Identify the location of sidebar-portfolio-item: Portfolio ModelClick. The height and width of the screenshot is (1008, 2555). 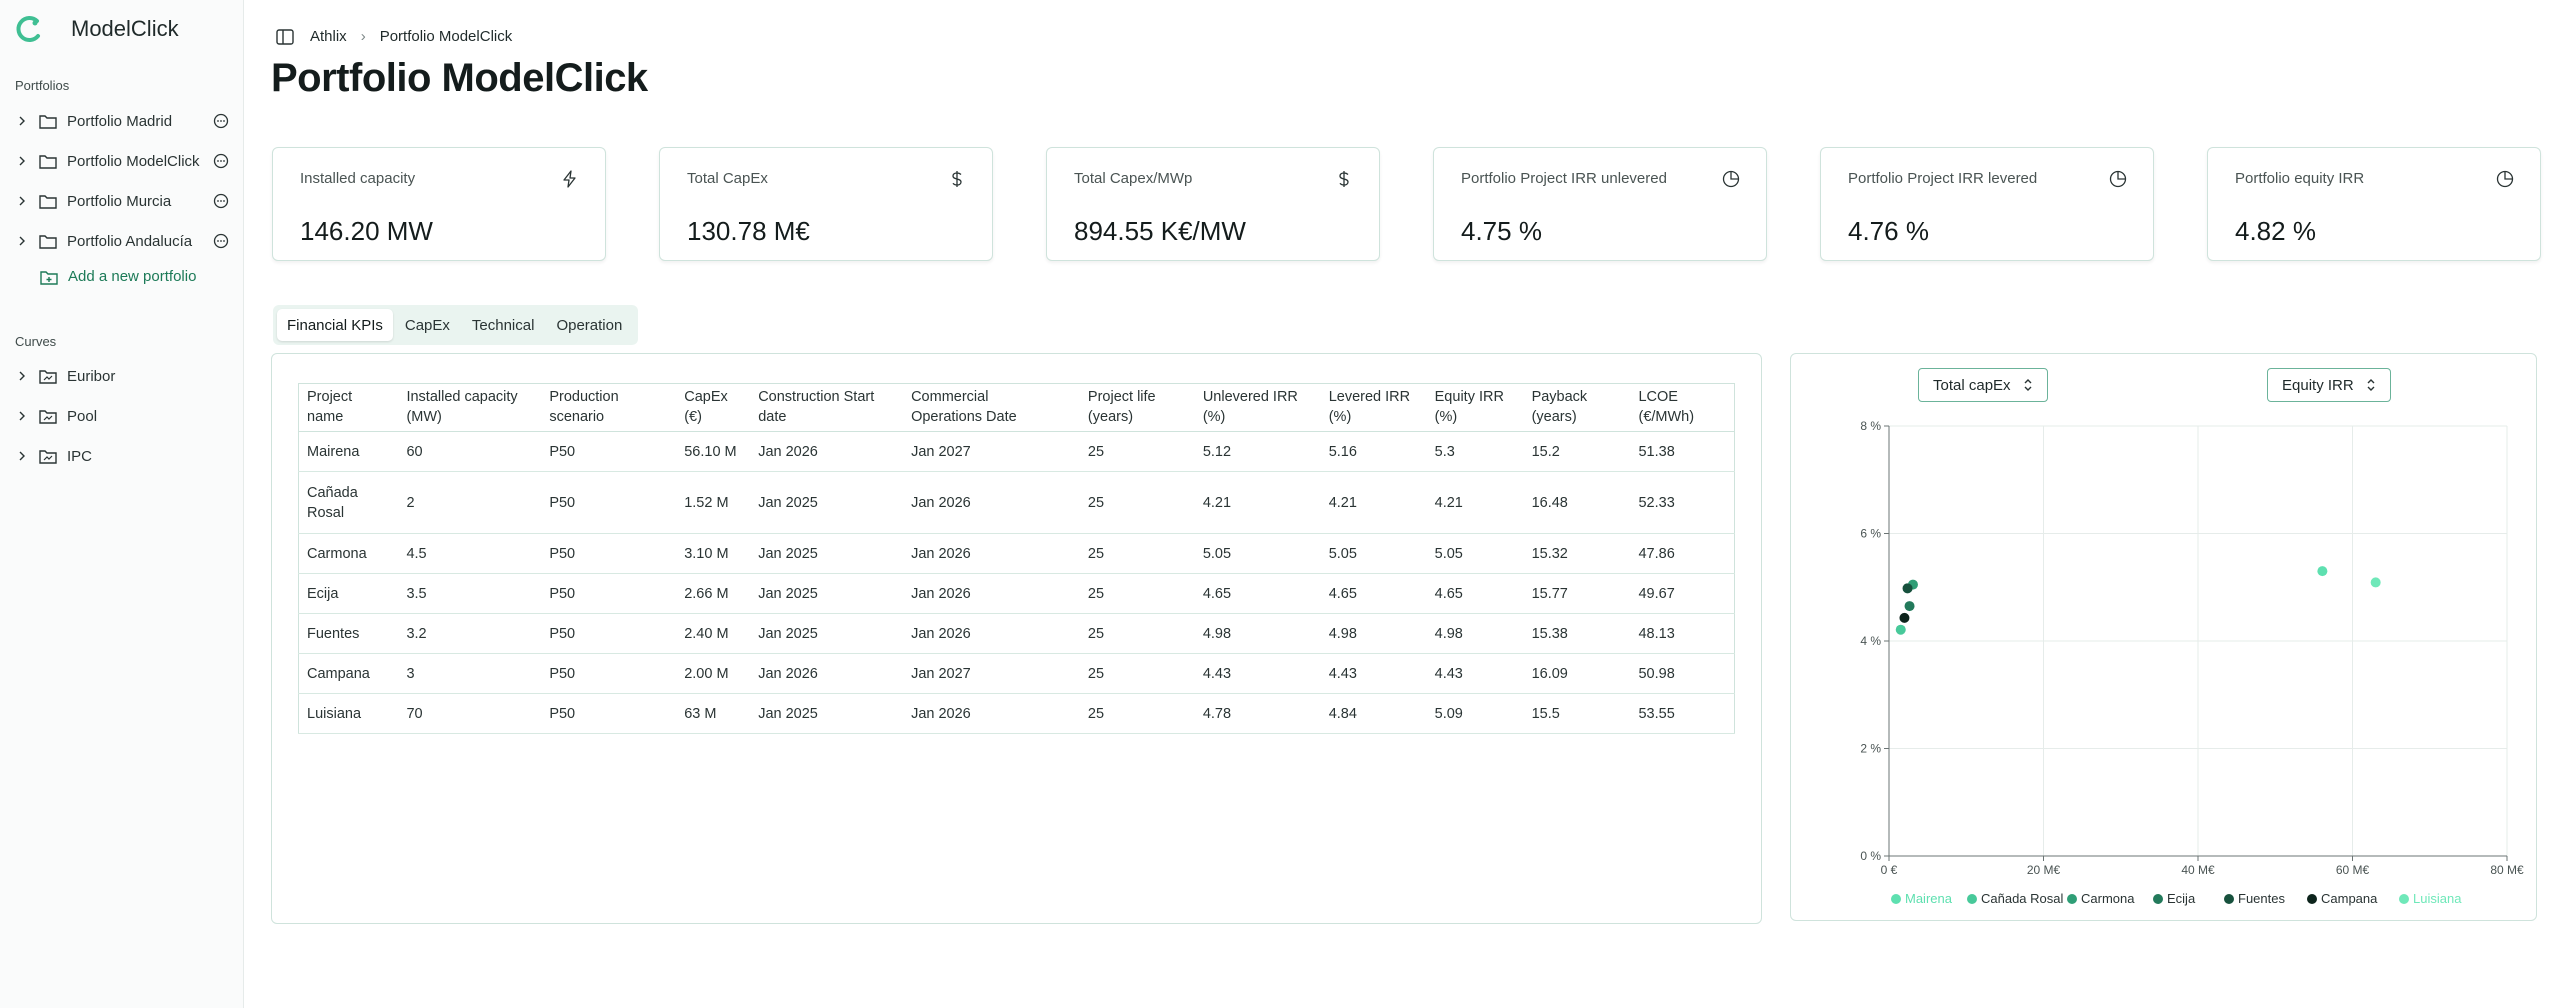
(122, 161).